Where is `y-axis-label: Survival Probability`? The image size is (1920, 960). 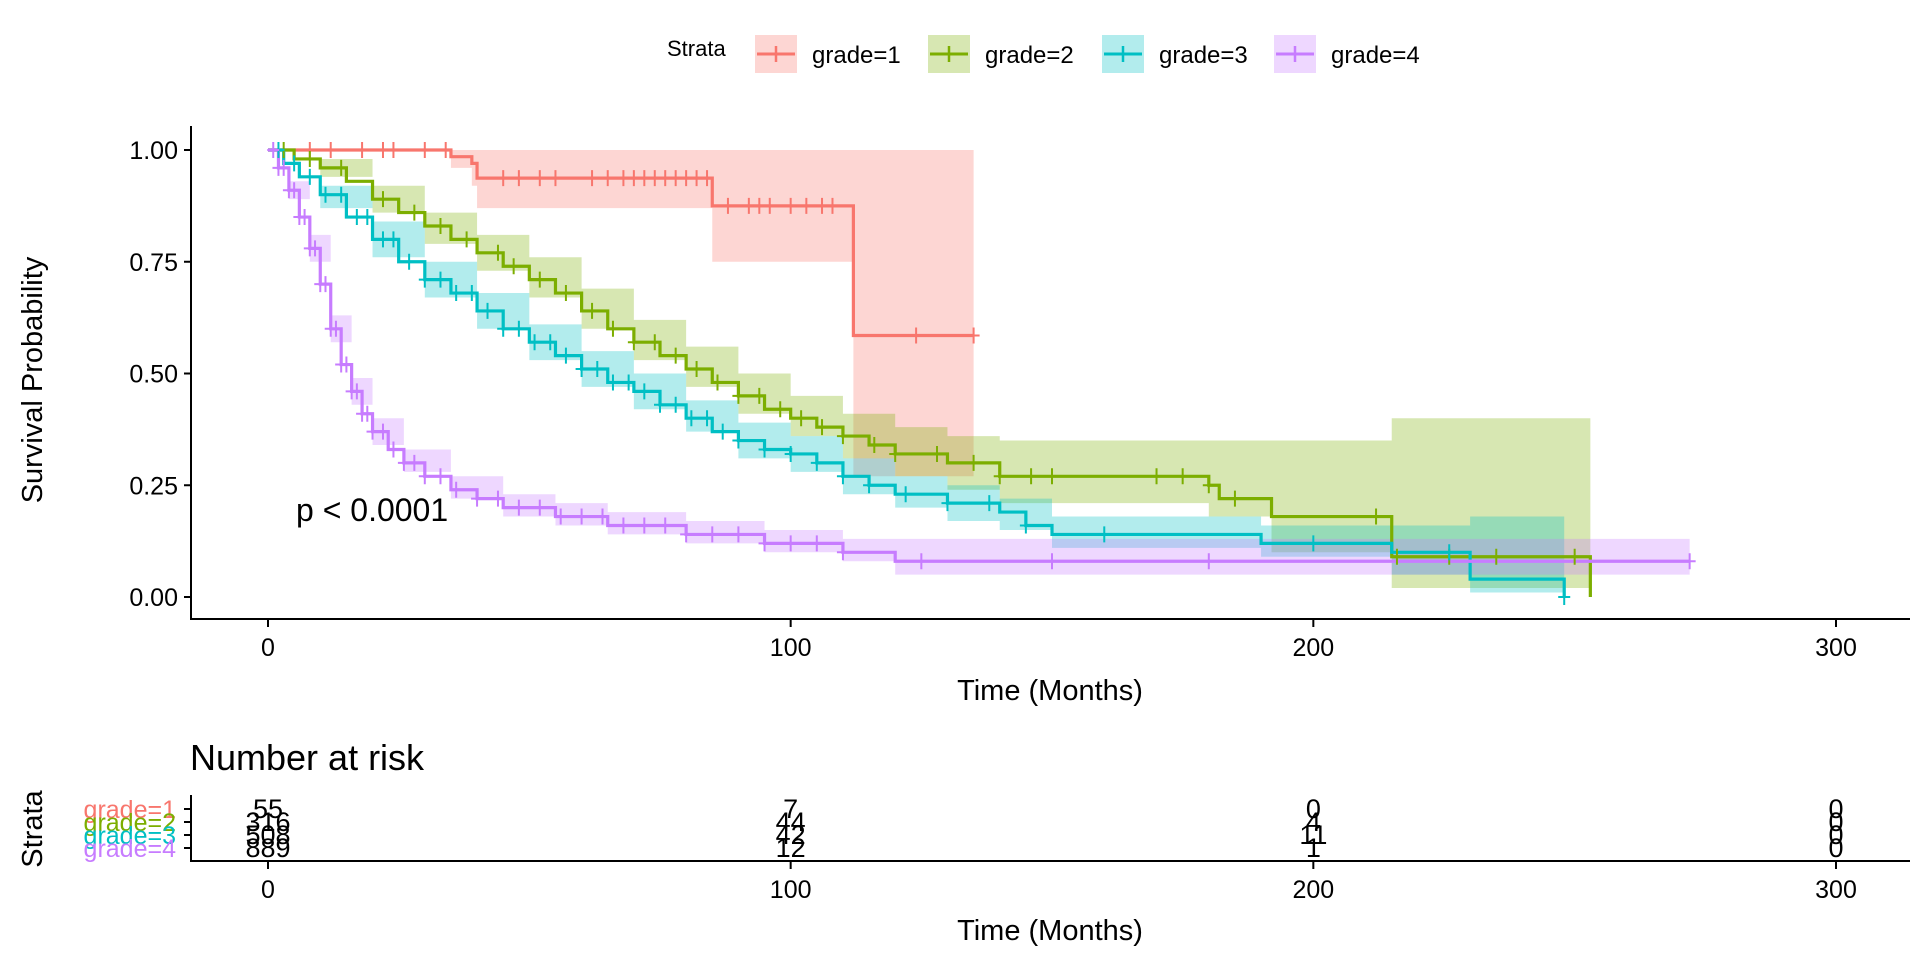 y-axis-label: Survival Probability is located at coordinates (33, 379).